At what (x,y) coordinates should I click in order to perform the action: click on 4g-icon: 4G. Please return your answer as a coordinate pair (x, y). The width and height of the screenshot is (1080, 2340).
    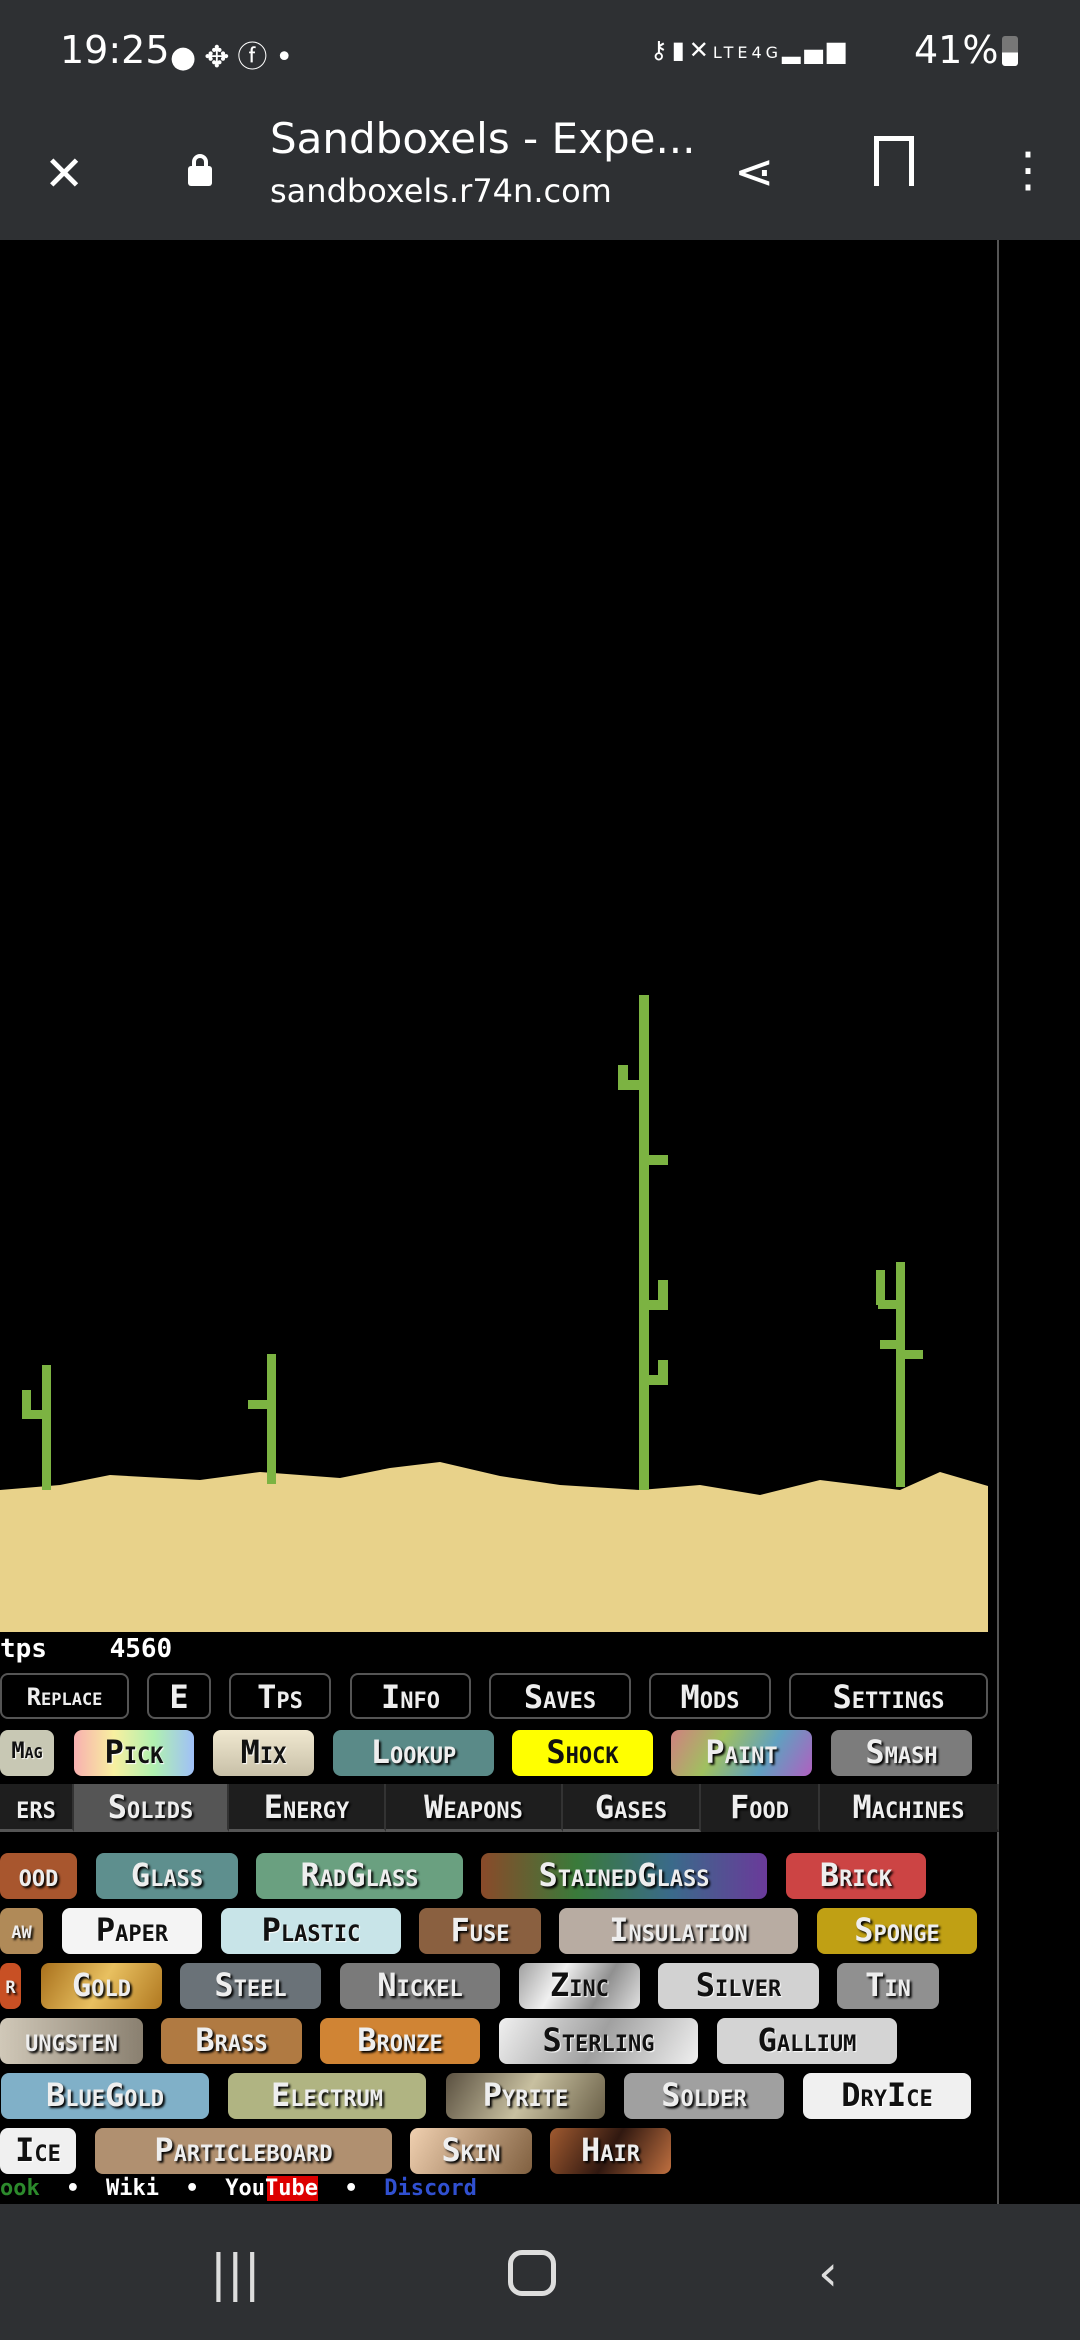
    Looking at the image, I should click on (767, 52).